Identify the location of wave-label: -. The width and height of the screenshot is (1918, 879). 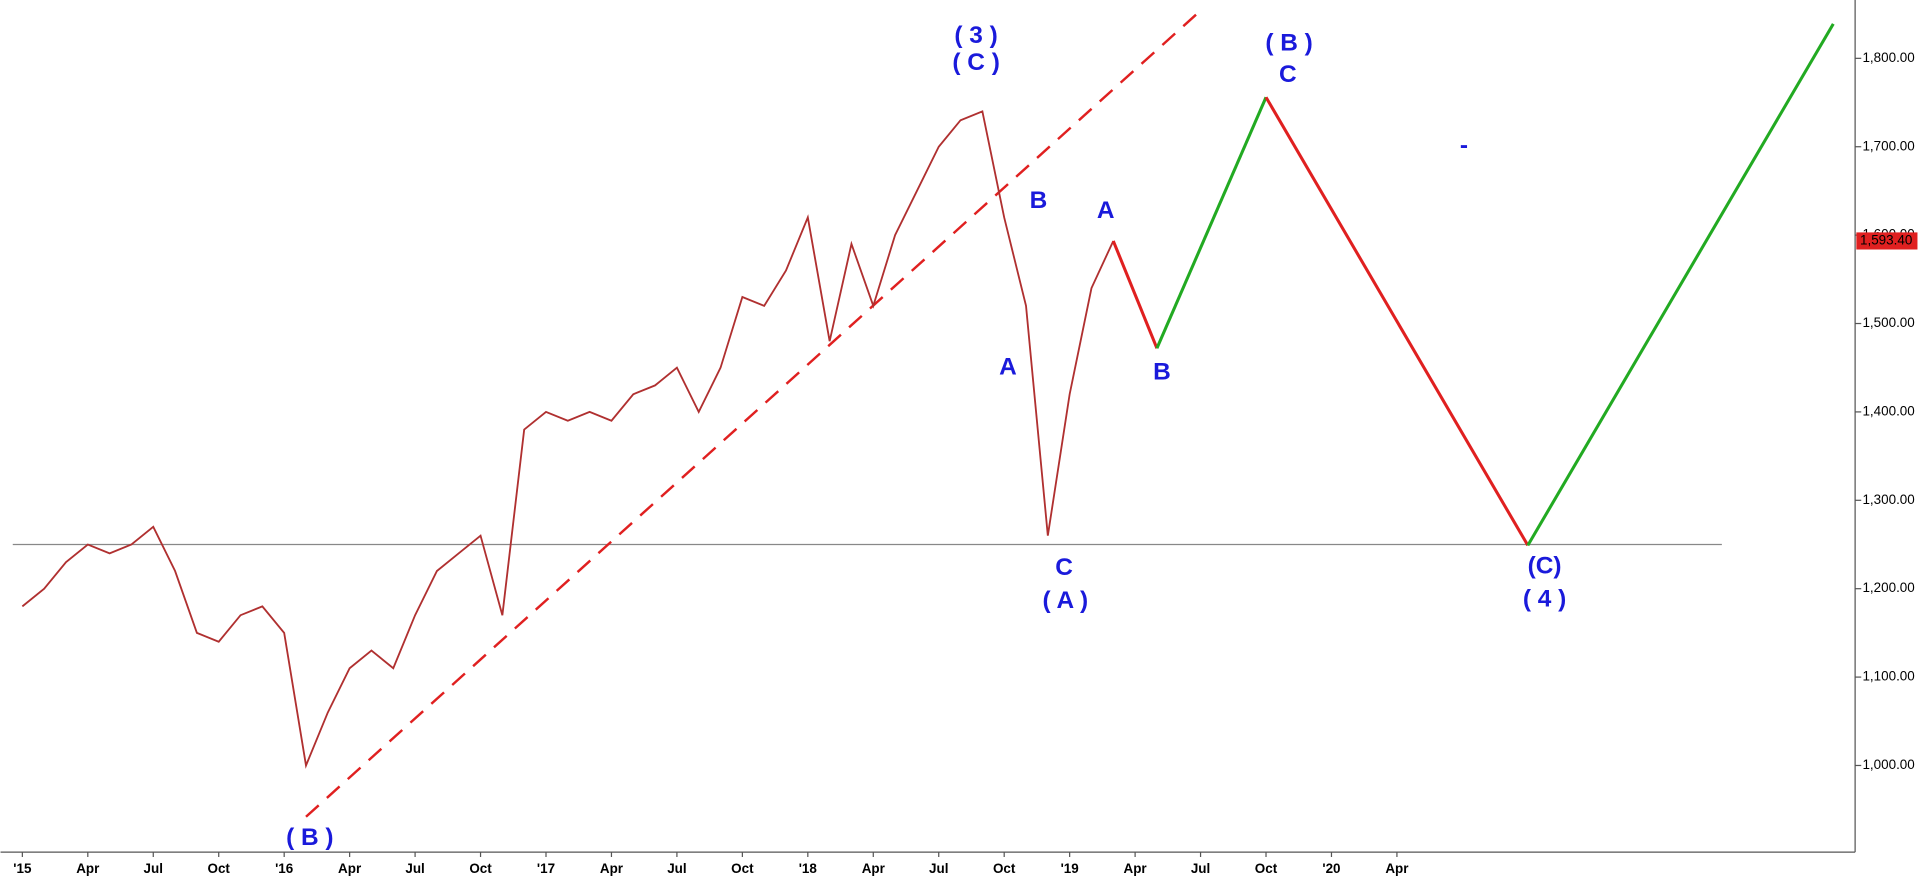
(1464, 145).